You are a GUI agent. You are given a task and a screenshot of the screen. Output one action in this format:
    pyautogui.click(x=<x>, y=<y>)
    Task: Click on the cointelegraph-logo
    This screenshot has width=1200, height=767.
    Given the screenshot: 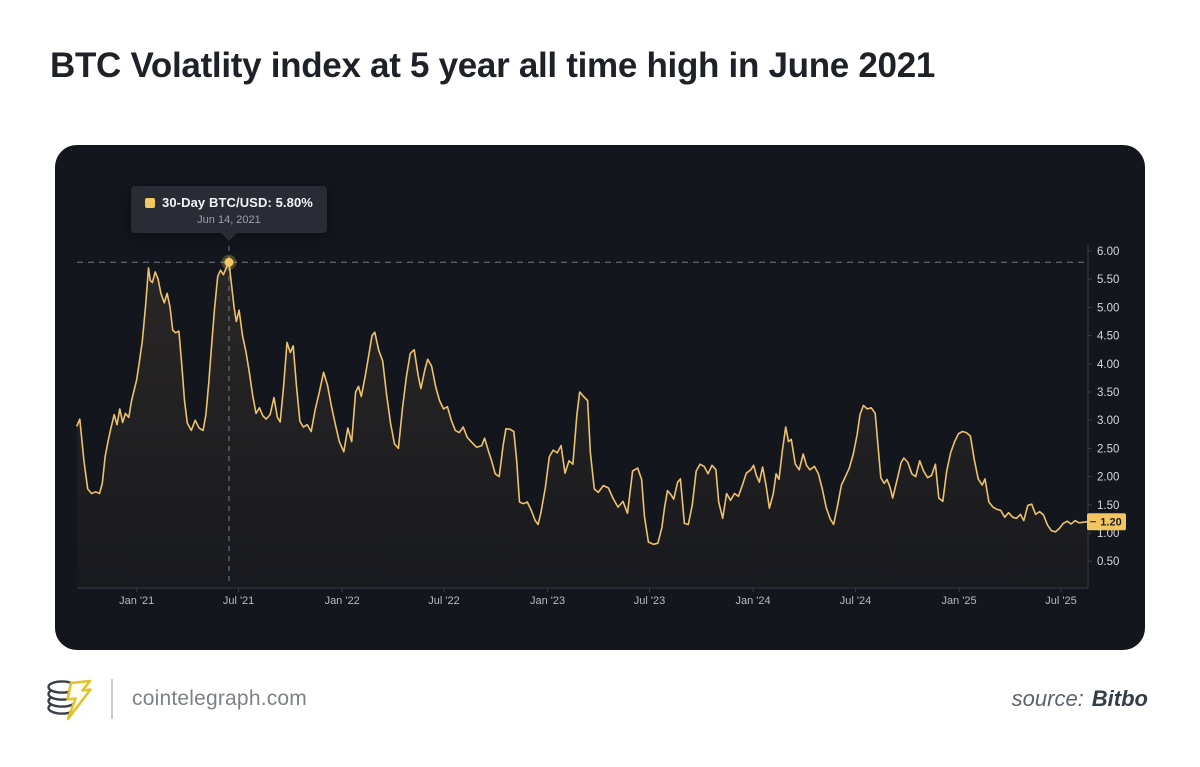 What is the action you would take?
    pyautogui.click(x=69, y=700)
    